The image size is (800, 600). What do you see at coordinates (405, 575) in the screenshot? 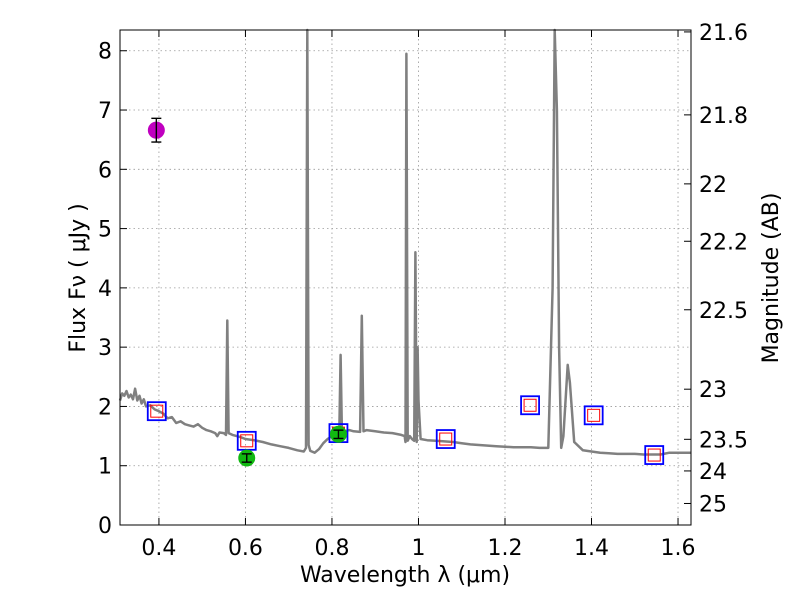
I see `x-axis-title: Wavelength λ (μm)` at bounding box center [405, 575].